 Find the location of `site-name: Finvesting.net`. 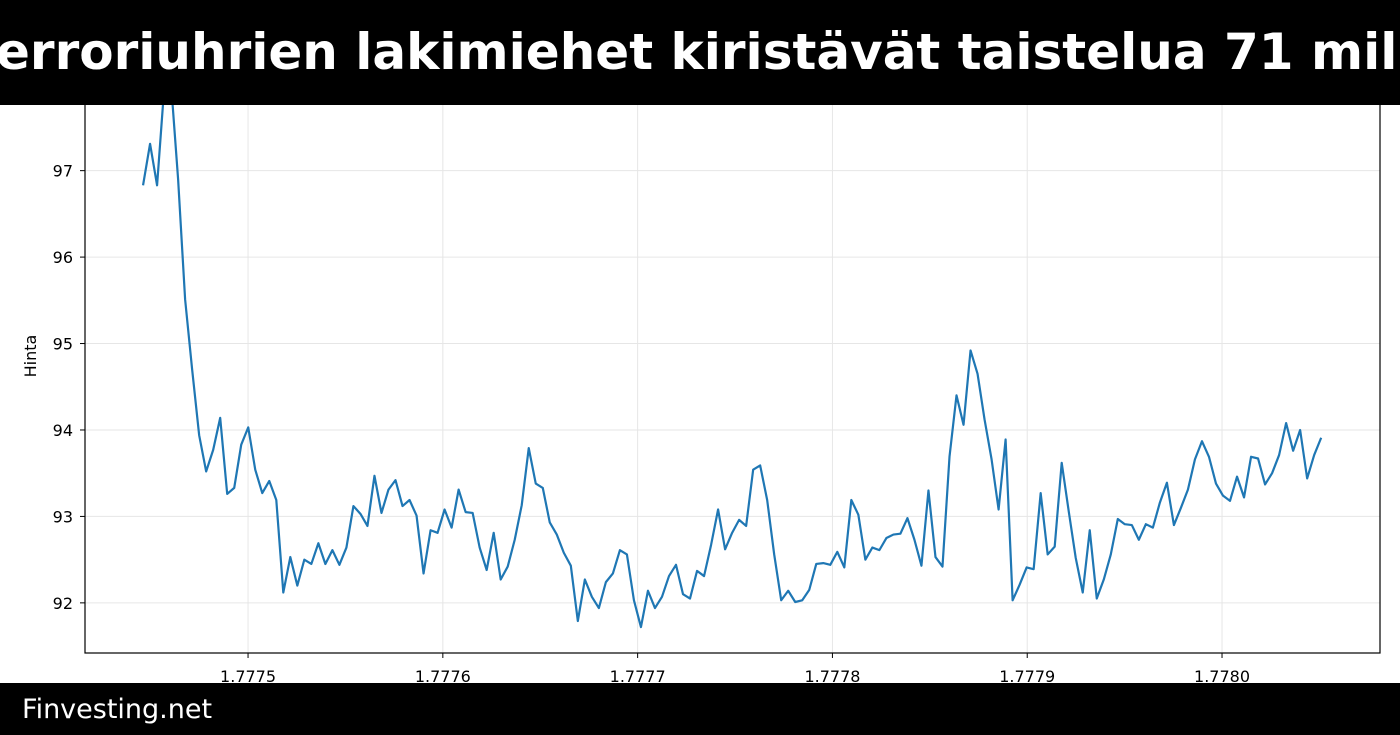

site-name: Finvesting.net is located at coordinates (117, 709).